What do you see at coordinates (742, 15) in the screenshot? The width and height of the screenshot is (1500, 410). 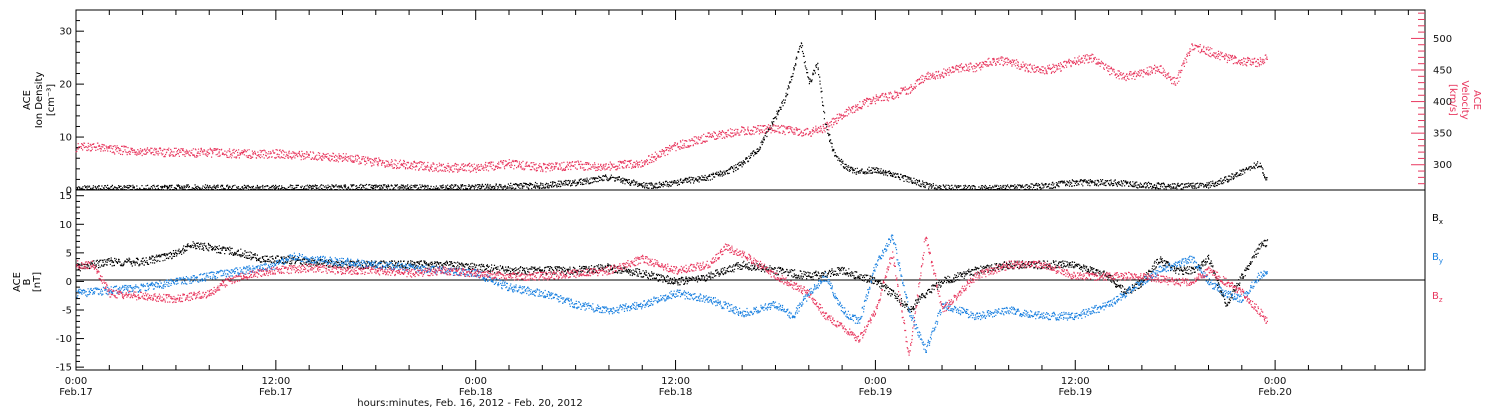 I see `top-x-ticks` at bounding box center [742, 15].